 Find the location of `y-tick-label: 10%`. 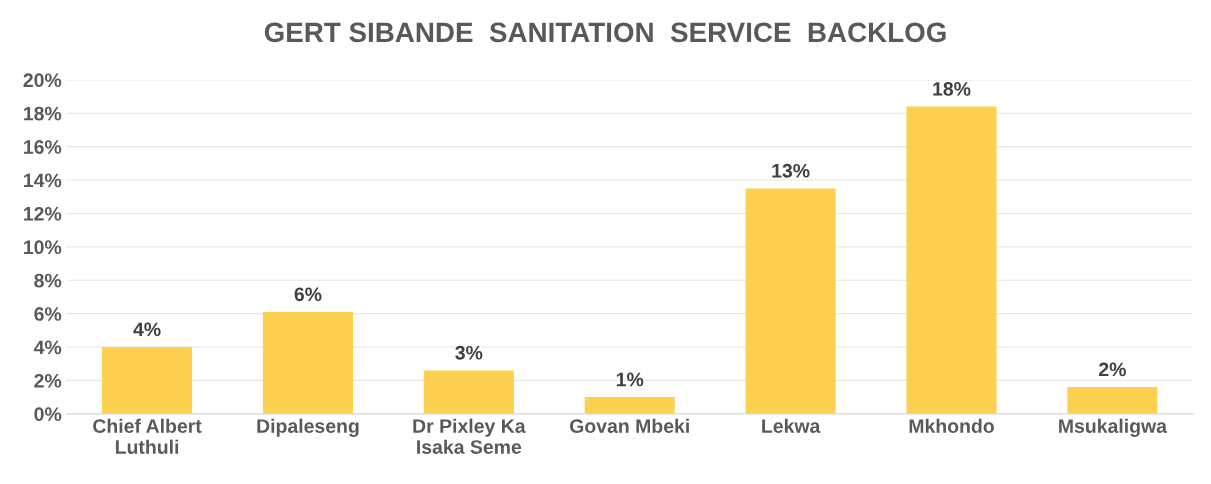

y-tick-label: 10% is located at coordinates (43, 247).